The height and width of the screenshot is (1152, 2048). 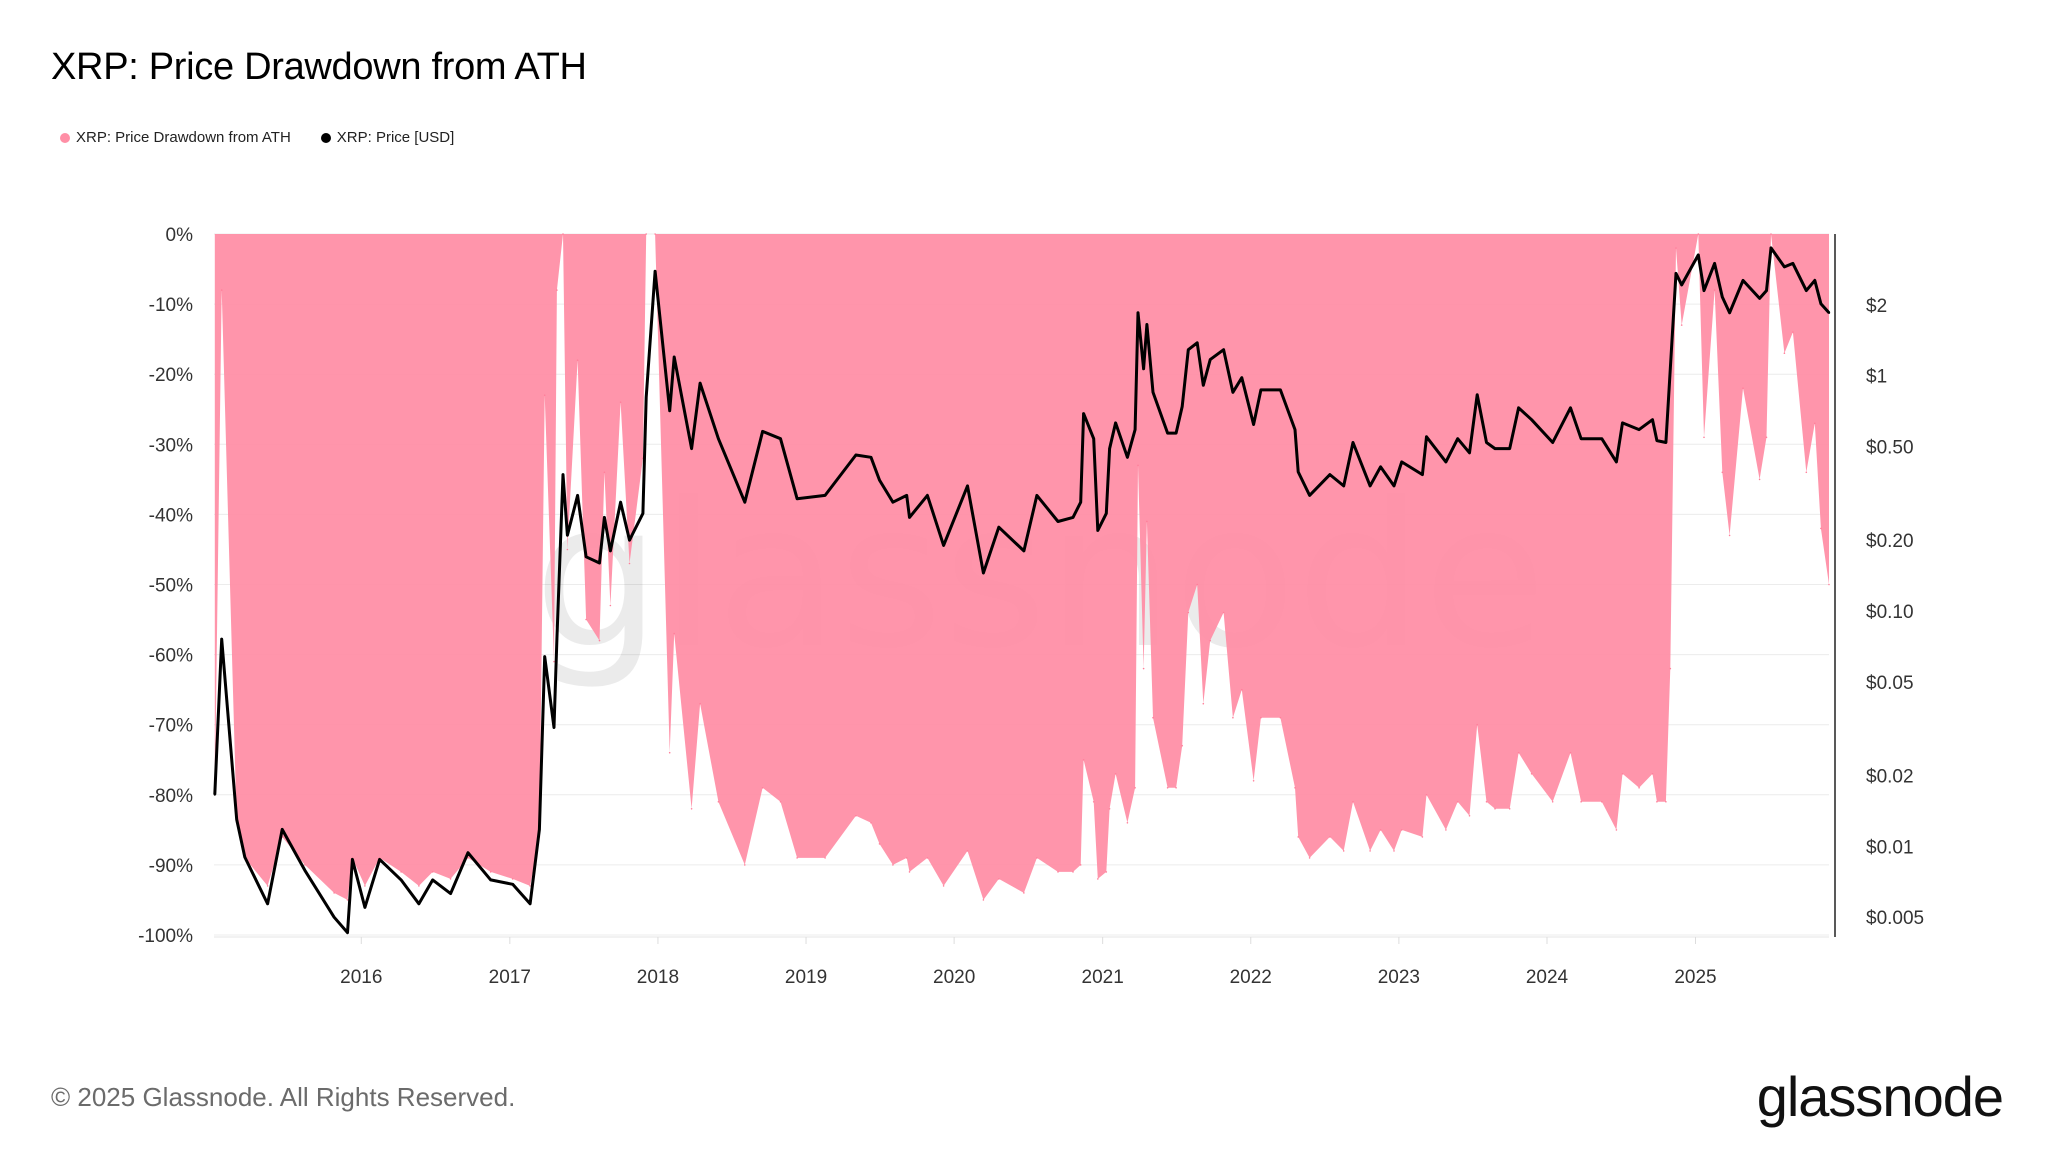 What do you see at coordinates (319, 67) in the screenshot?
I see `chart-title: XRP: Price Drawdown from ATH` at bounding box center [319, 67].